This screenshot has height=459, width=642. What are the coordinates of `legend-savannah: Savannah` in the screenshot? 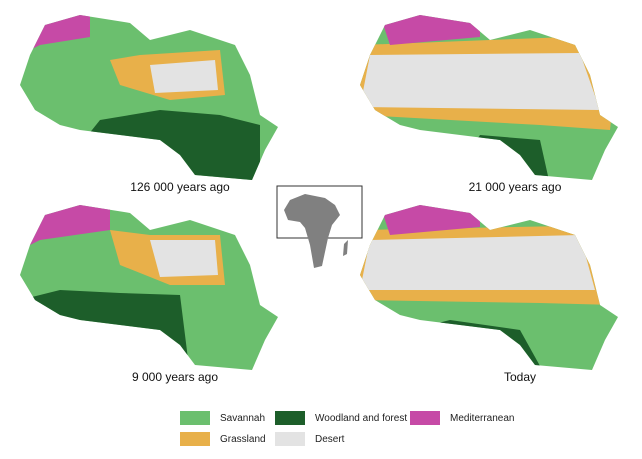 It's located at (222, 418).